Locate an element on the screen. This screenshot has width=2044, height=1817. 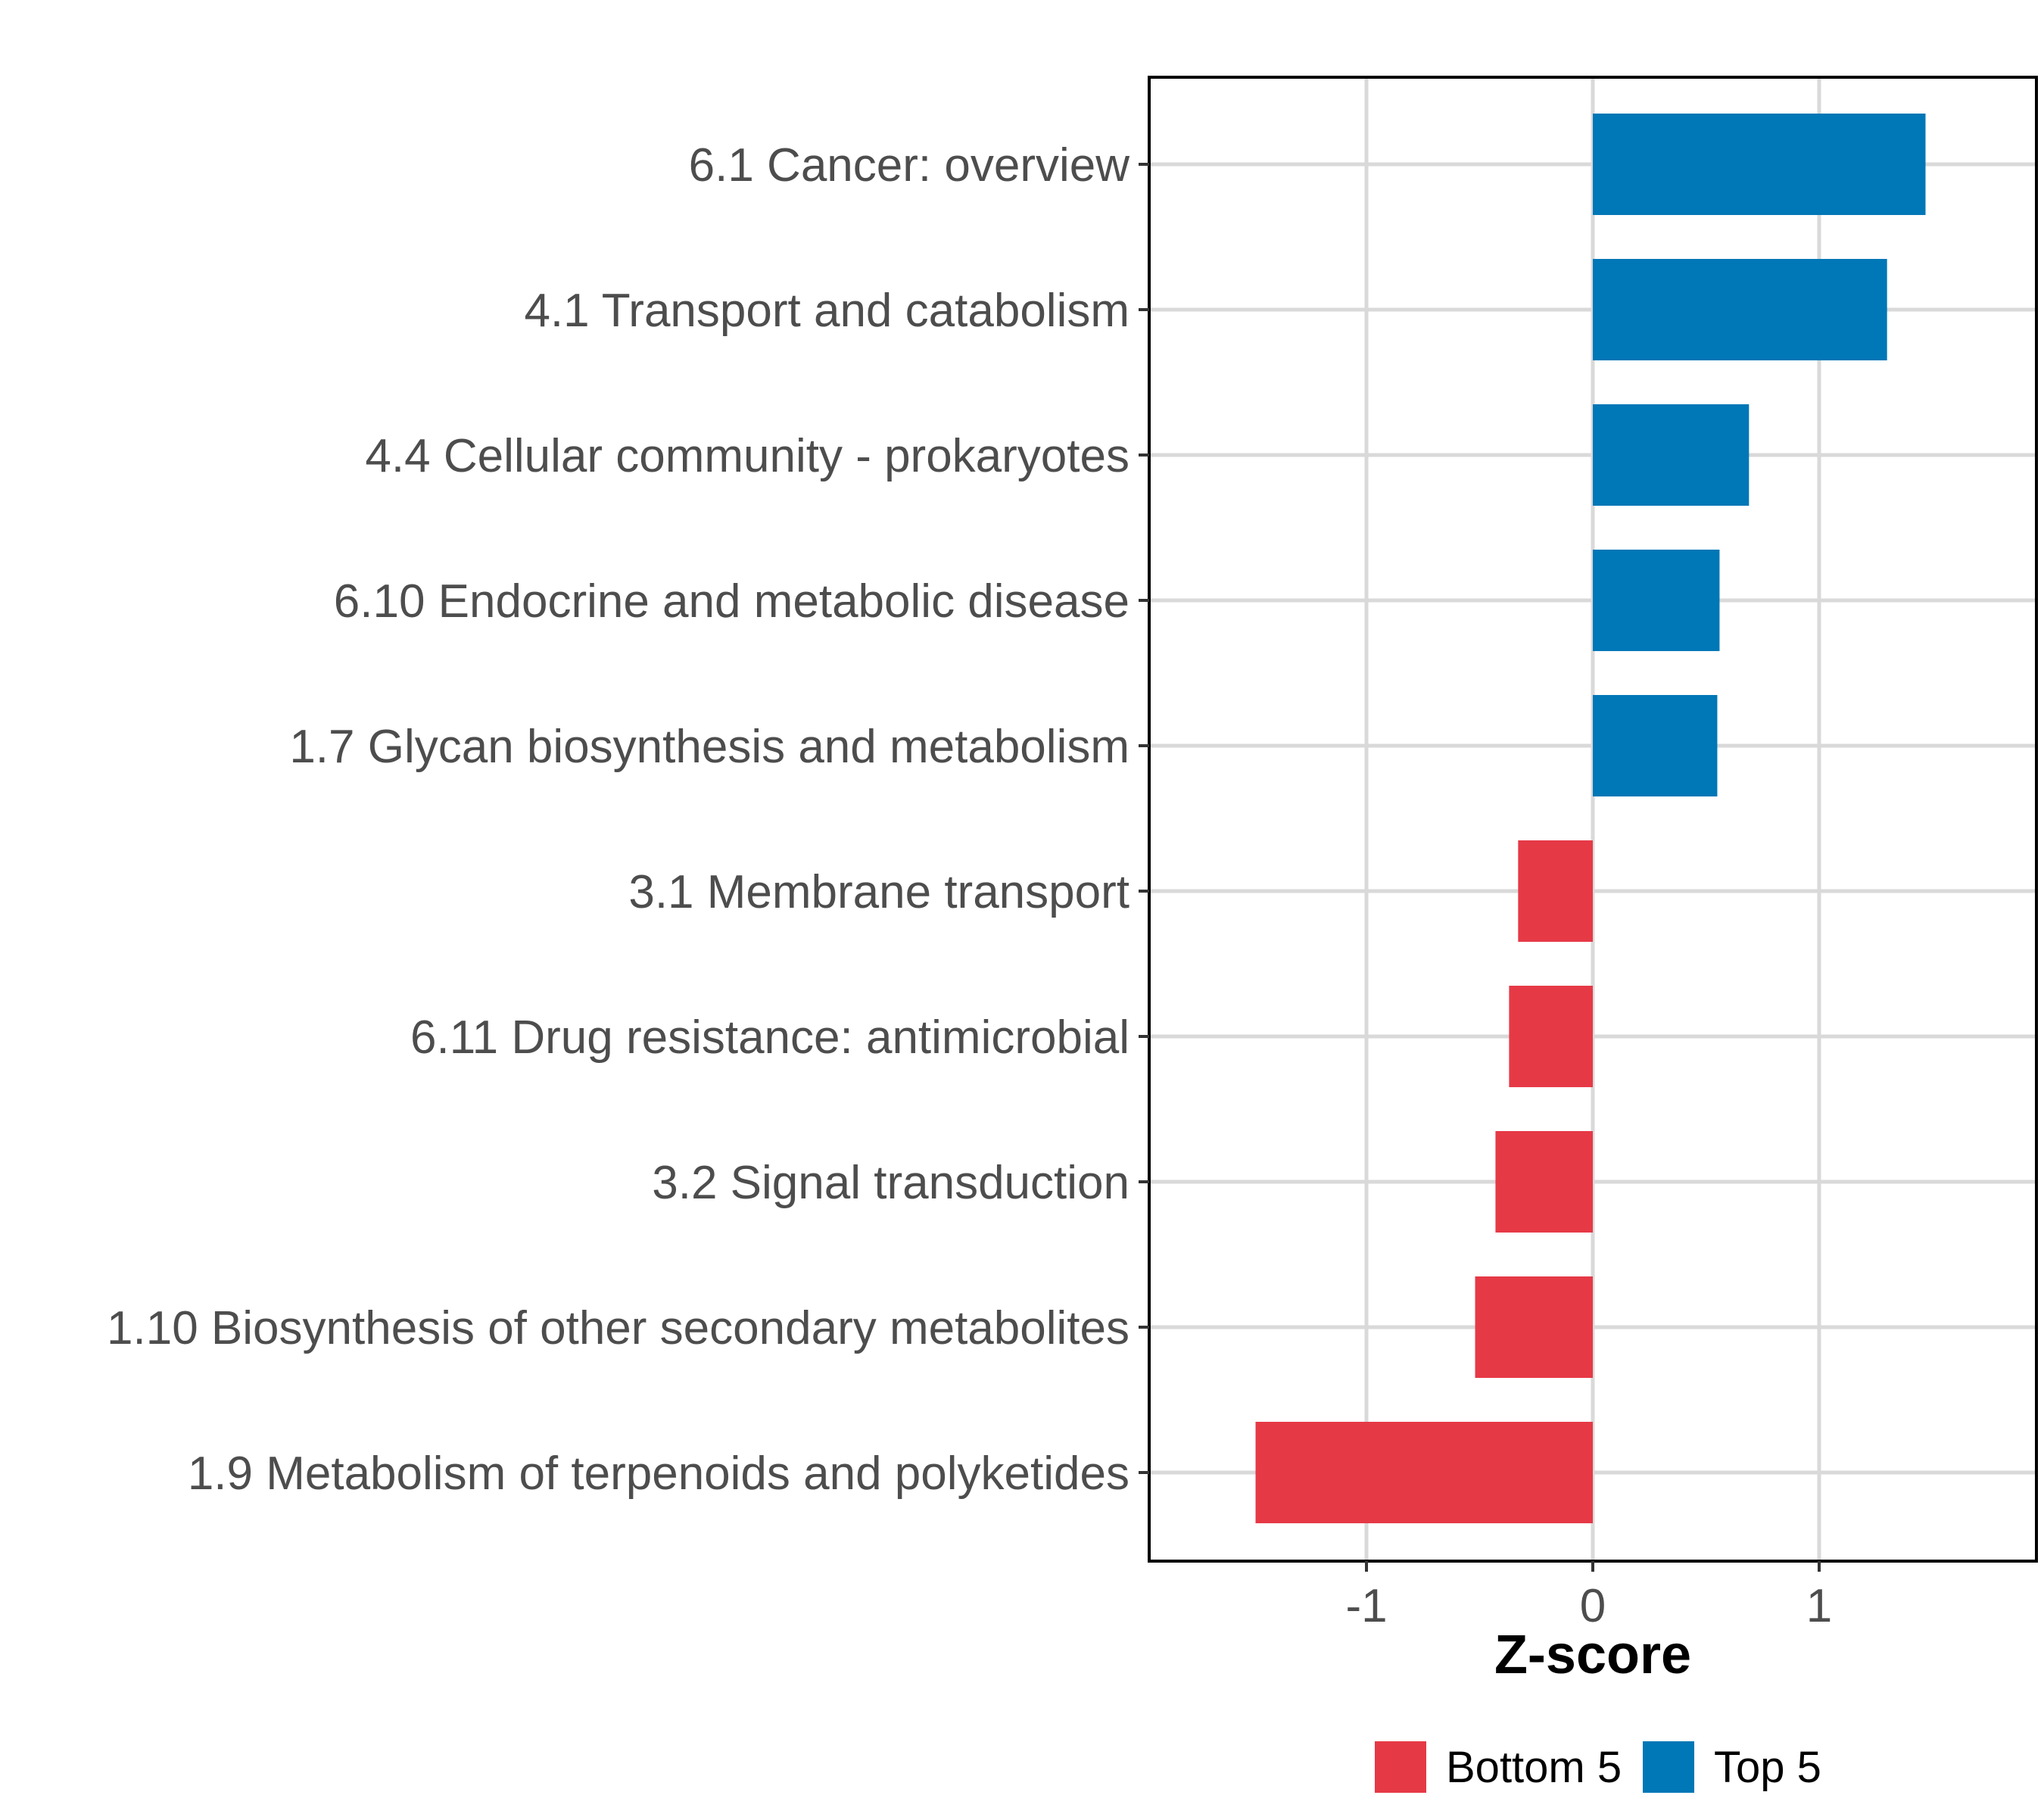
x-axis-labels: -1 0 1 is located at coordinates (1588, 1606).